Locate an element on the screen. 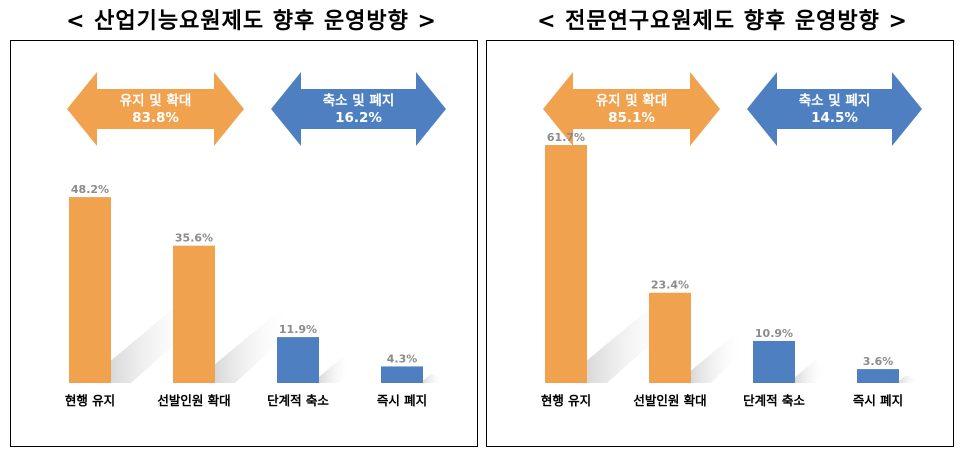 This screenshot has width=969, height=461. chart-title-industrial: < 산업기능요원제도 향후 운영방향 > is located at coordinates (251, 21).